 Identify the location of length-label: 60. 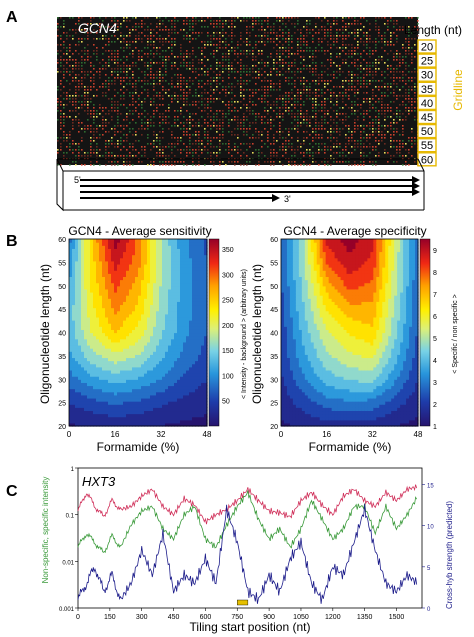
(427, 160).